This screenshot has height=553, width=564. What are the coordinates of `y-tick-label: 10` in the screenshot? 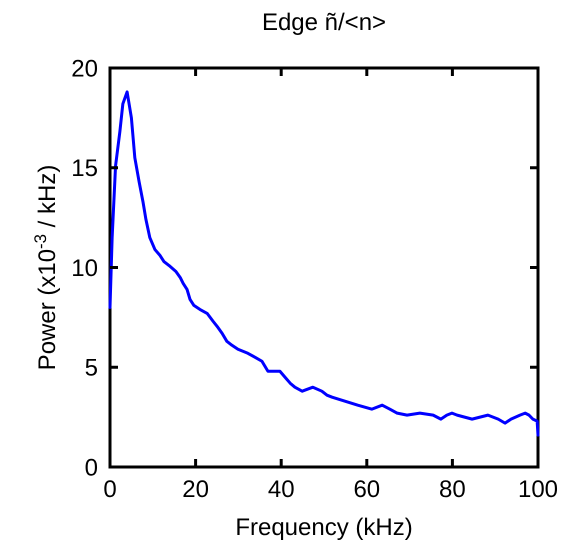 It's located at (84, 268).